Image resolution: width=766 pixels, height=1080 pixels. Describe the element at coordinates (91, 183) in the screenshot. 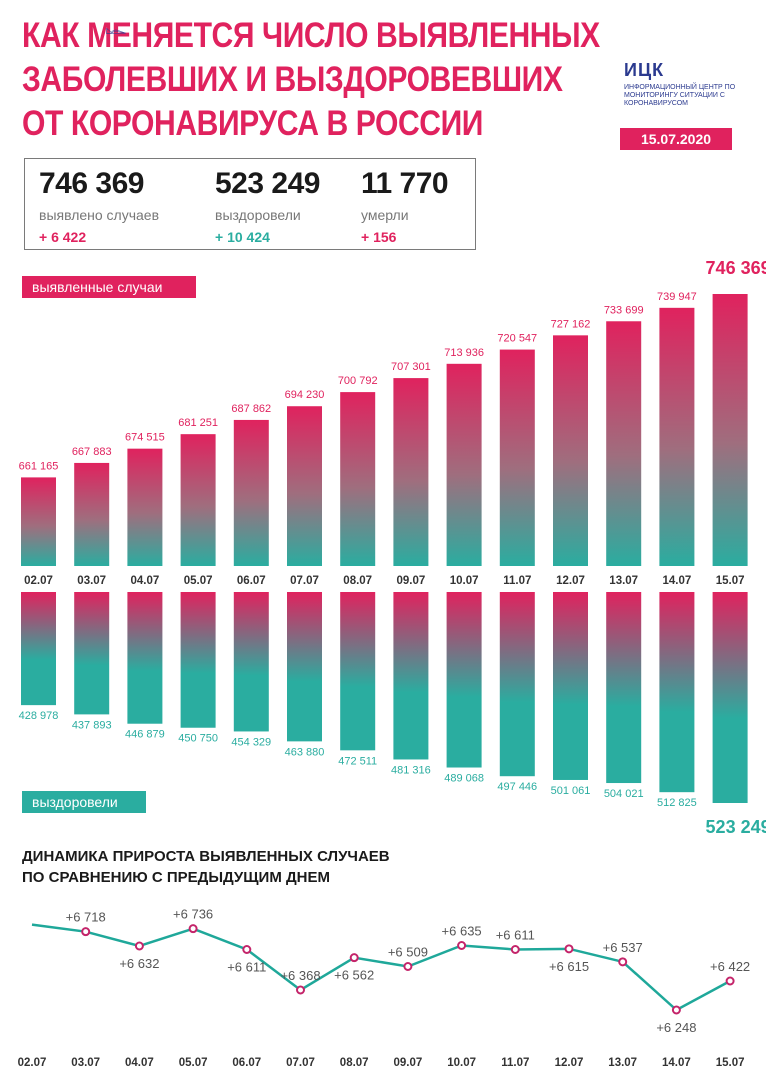

I see `stat-value: 746 369` at that location.